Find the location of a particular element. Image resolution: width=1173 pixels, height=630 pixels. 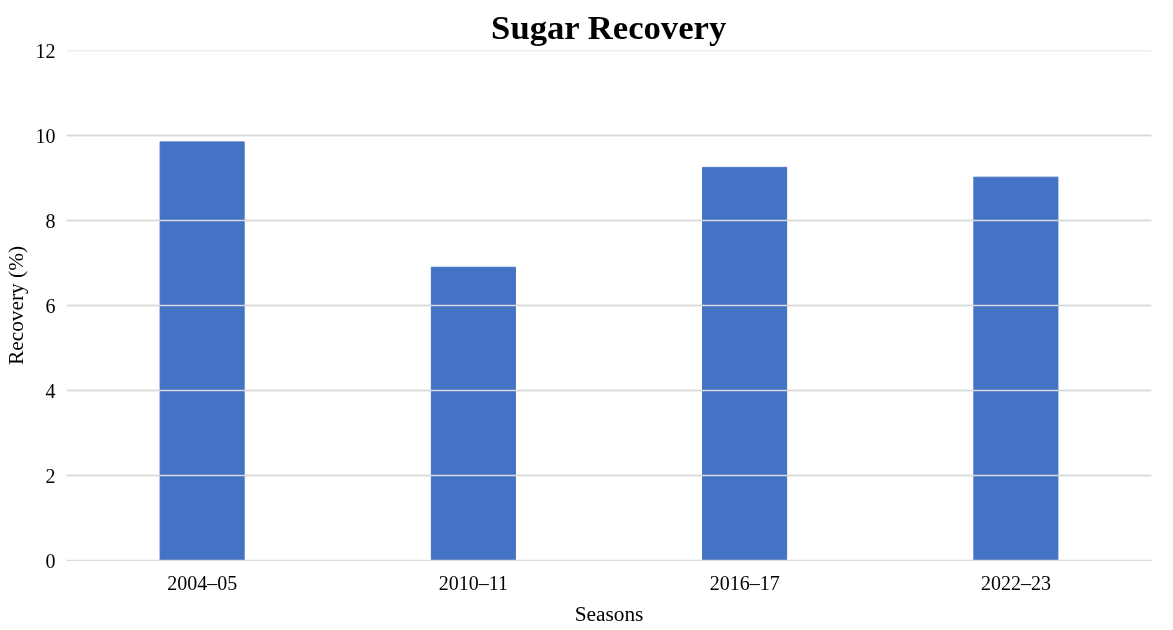

x-tick-label: 2022–23 is located at coordinates (1015, 582).